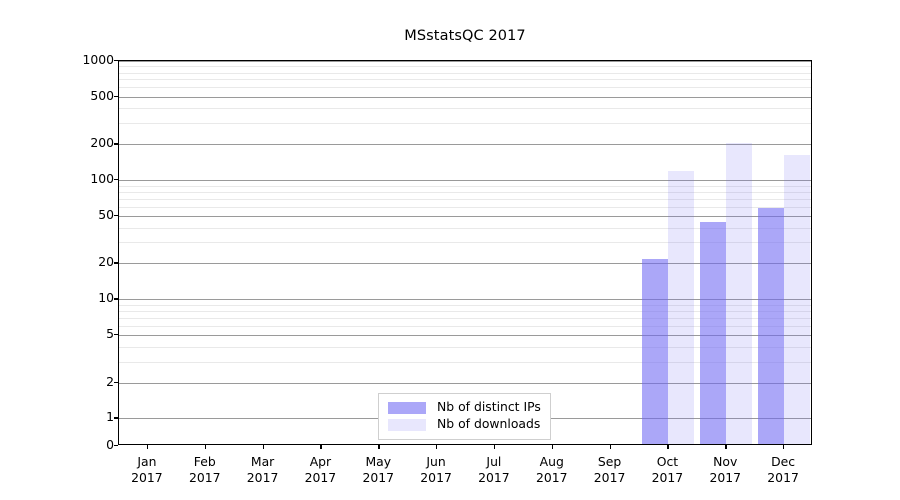 The width and height of the screenshot is (900, 500). I want to click on x-axis-tick-label: Jun 2017, so click(436, 469).